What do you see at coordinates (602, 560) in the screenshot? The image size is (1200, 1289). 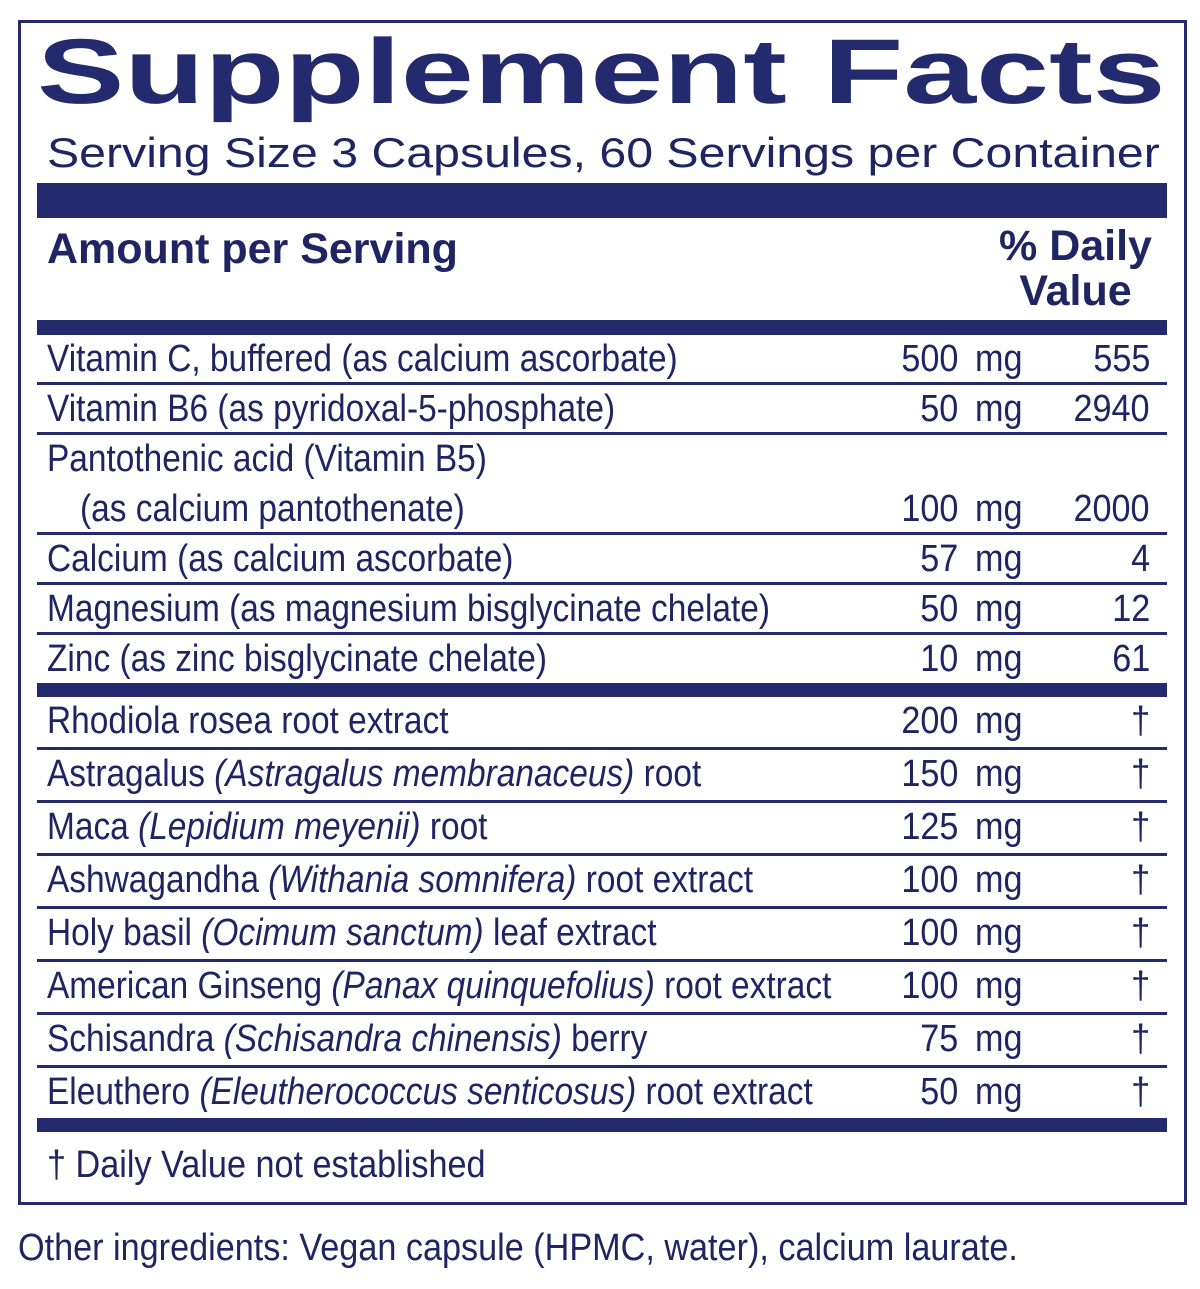 I see `ingredient-row: Calcium (as calcium ascorbate) 57 mg 4` at bounding box center [602, 560].